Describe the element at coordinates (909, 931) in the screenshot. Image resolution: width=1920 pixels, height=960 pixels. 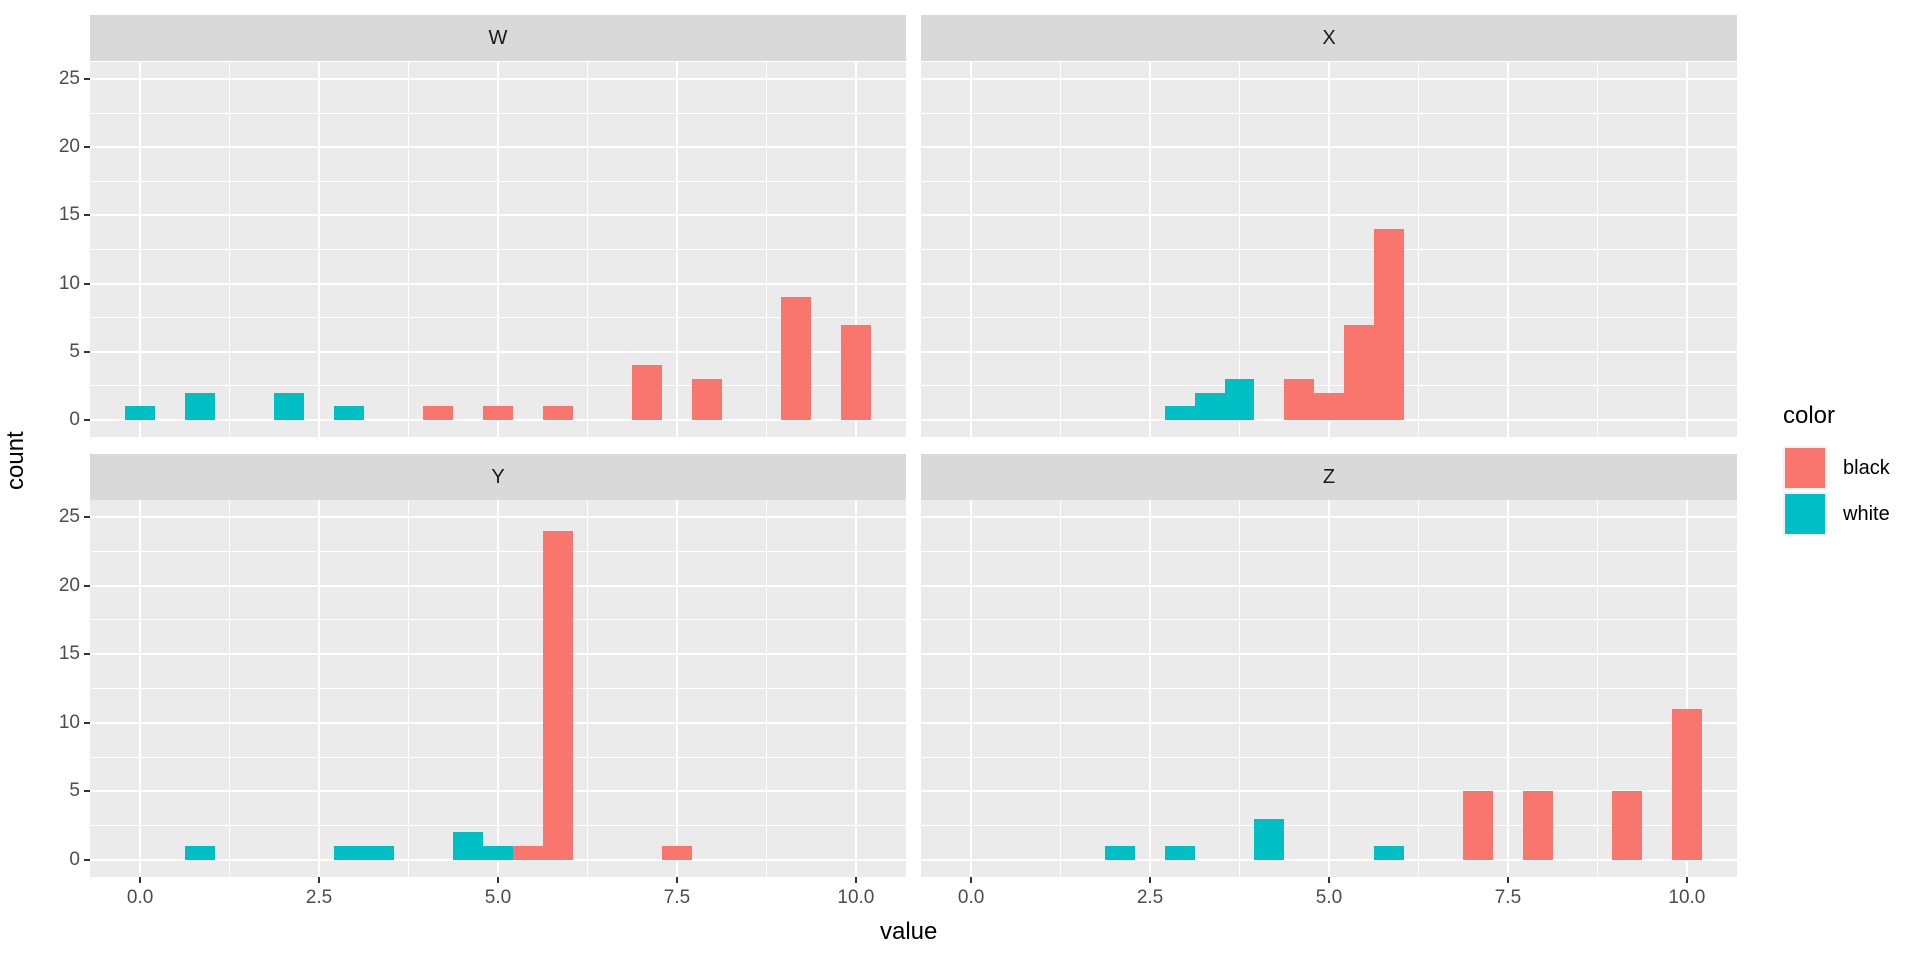
I see `x-axis-title: value` at that location.